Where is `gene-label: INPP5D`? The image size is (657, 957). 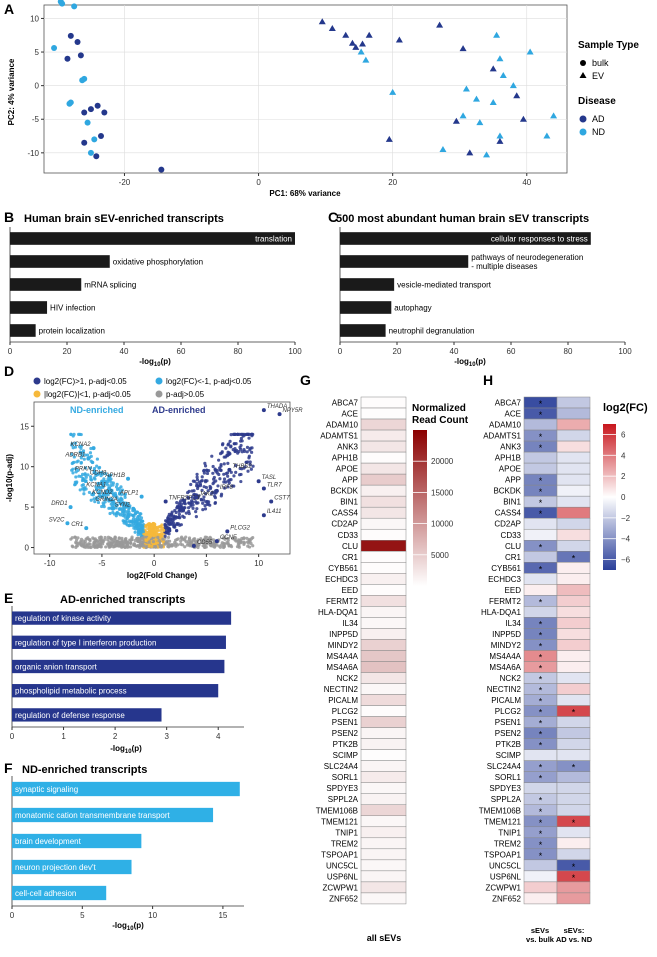
gene-label: INPP5D is located at coordinates (506, 634).